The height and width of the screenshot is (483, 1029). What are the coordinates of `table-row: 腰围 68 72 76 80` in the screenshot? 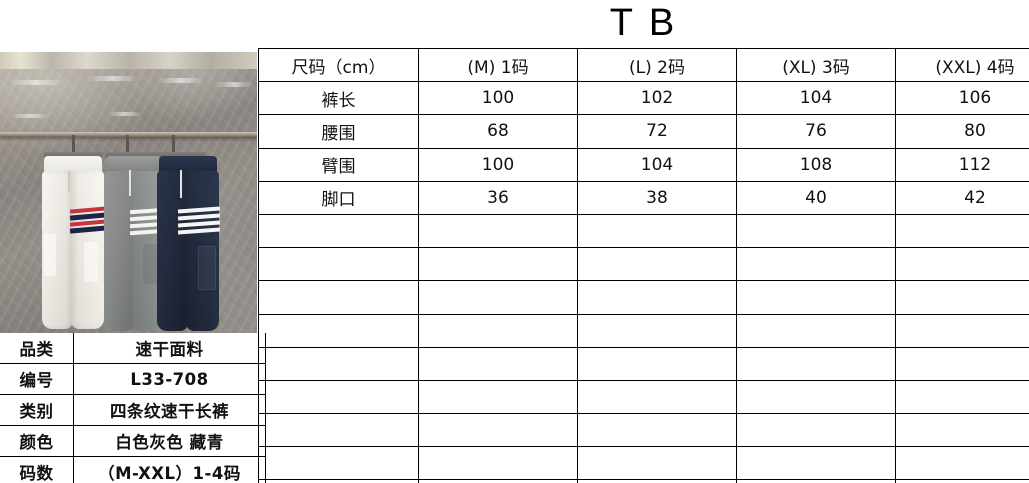 It's located at (643, 131).